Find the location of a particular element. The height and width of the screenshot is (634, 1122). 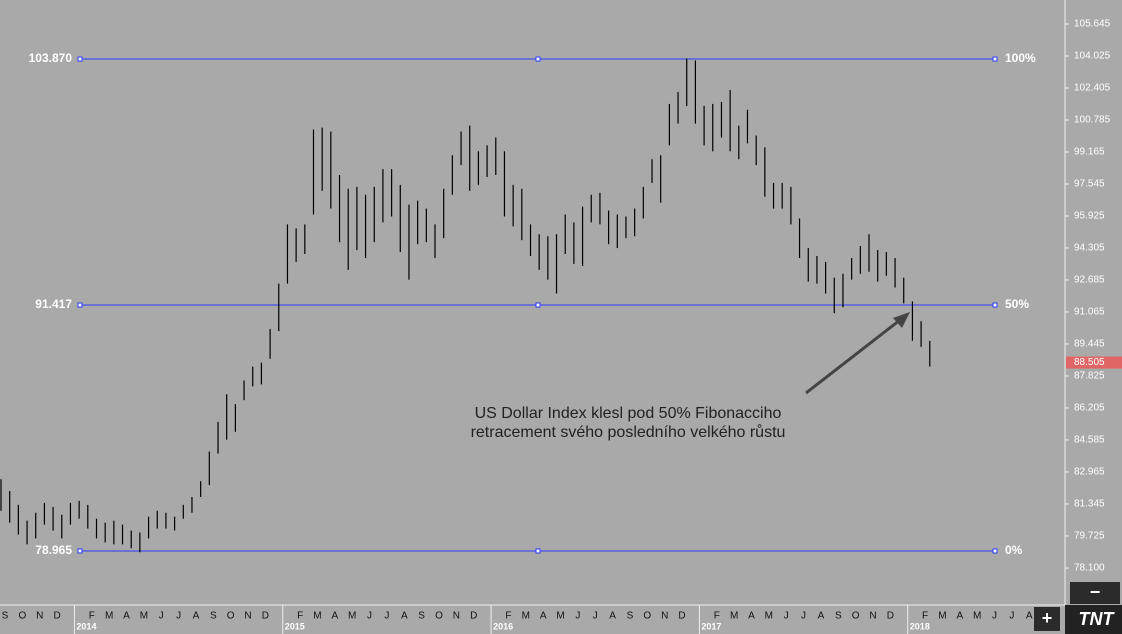

year-label: 2015 is located at coordinates (295, 626).